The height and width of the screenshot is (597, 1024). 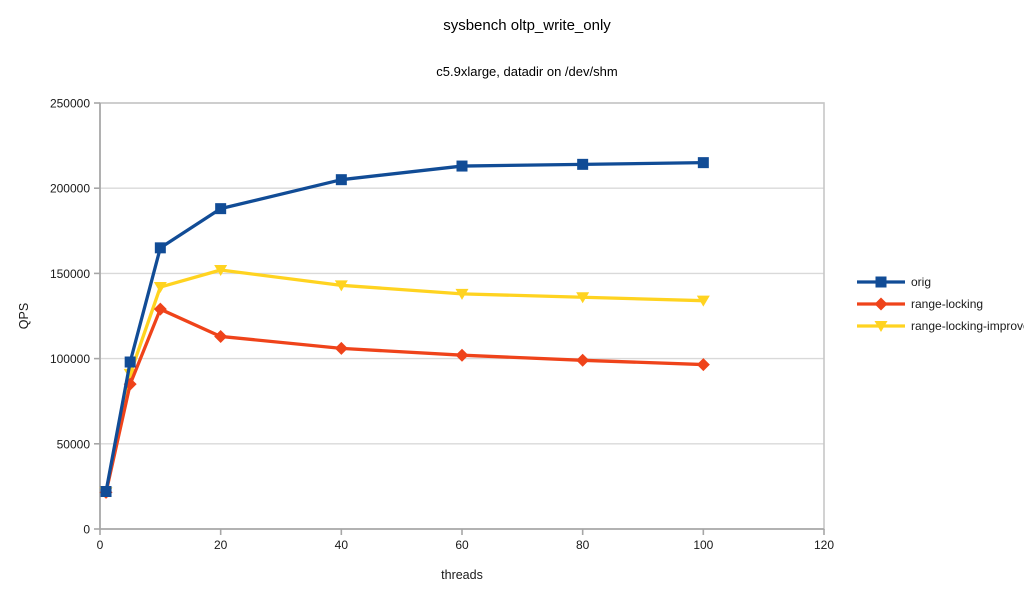 What do you see at coordinates (70, 189) in the screenshot?
I see `svg-text: 200000` at bounding box center [70, 189].